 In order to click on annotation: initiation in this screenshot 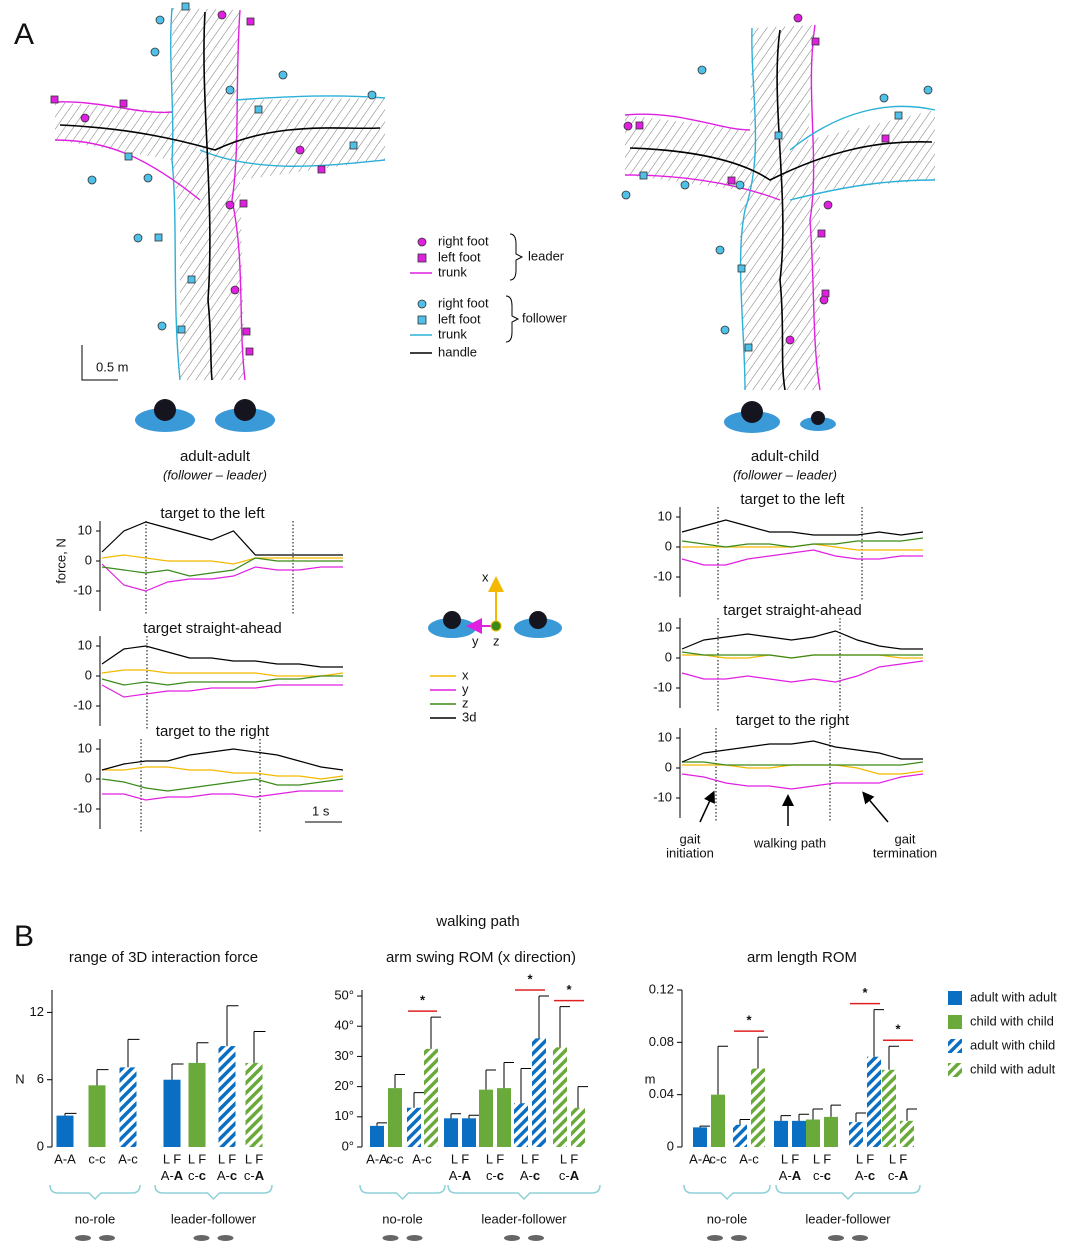, I will do `click(690, 852)`.